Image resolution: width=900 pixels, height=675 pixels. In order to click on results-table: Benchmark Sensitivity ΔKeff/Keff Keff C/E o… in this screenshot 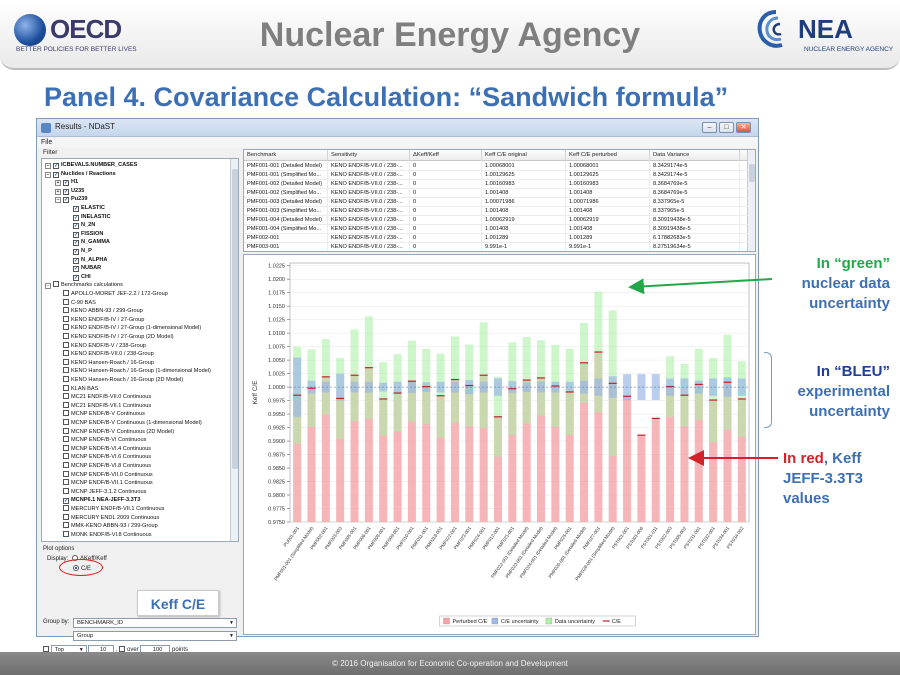, I will do `click(499, 200)`.